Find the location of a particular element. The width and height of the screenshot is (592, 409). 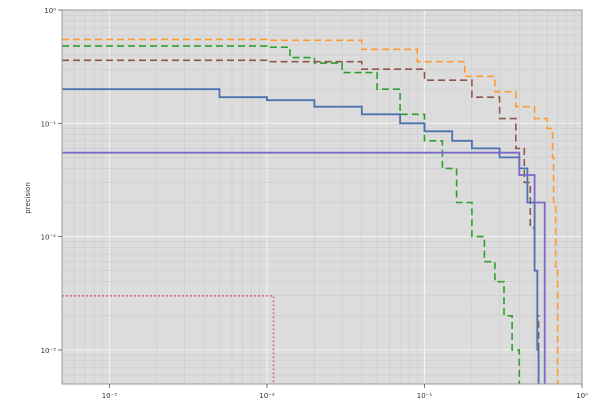

y-tick-label: 10⁻² is located at coordinates (49, 238).